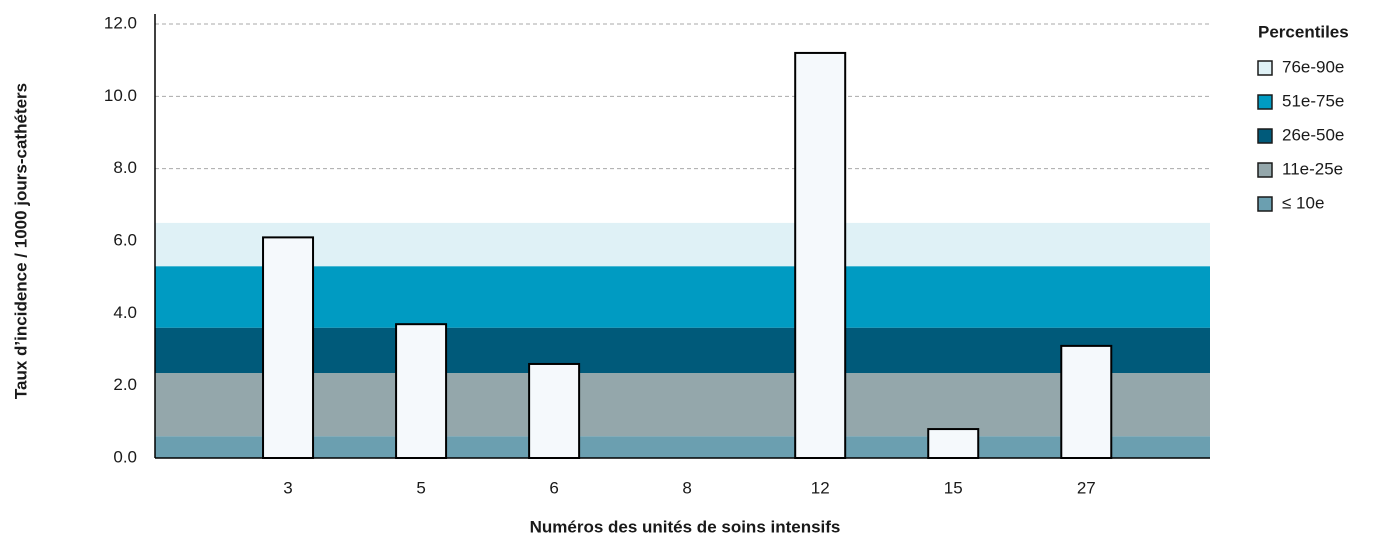 The image size is (1393, 546). Describe the element at coordinates (125, 239) in the screenshot. I see `y-tick-label: 6.0` at that location.